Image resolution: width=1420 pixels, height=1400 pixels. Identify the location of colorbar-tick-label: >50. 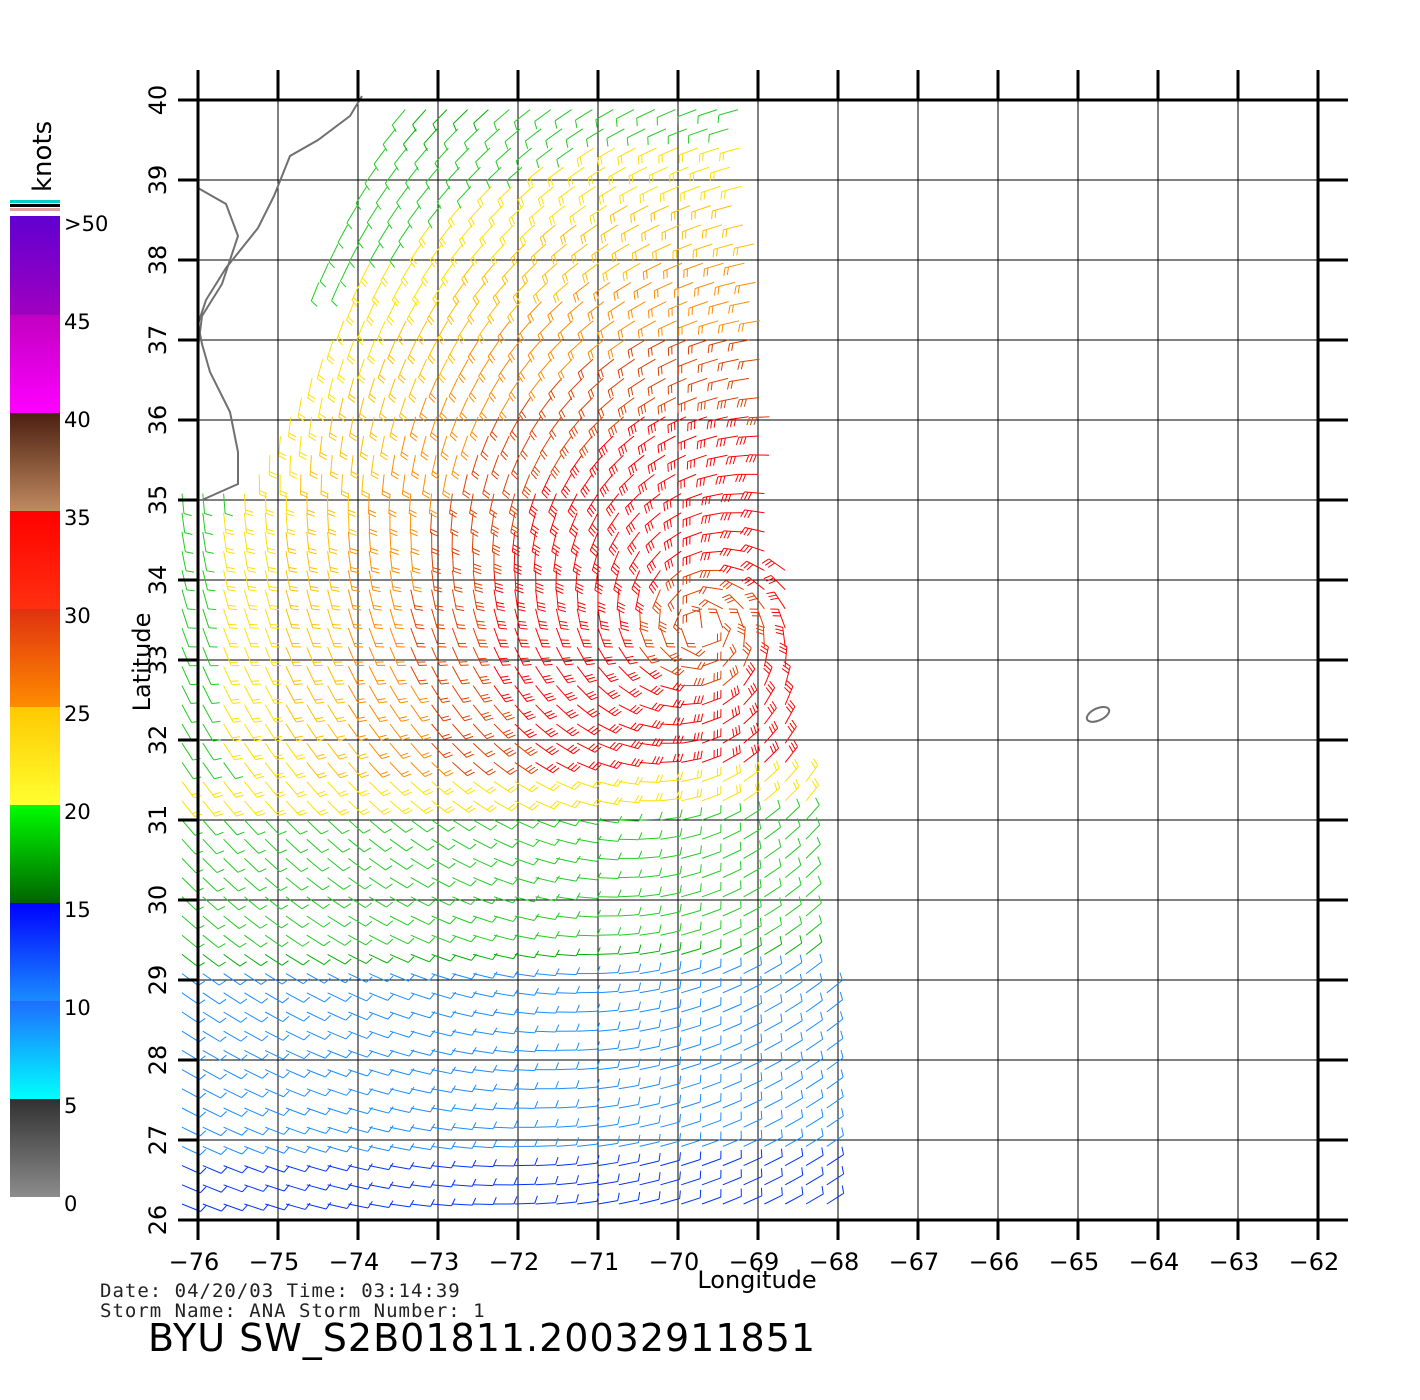
(86, 224).